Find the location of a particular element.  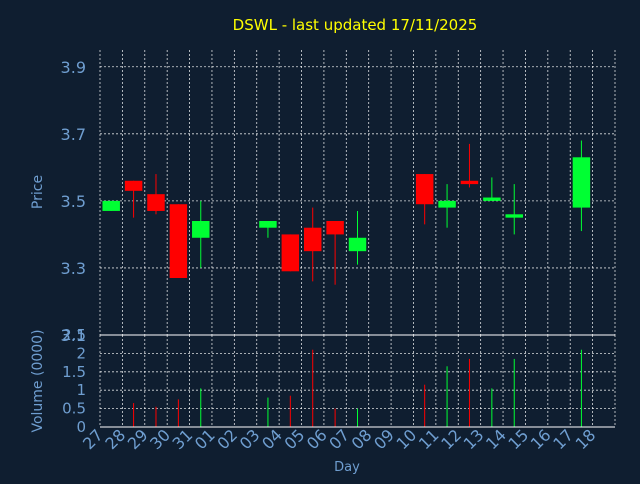

price-tick-label: 3.5 is located at coordinates (73, 201).